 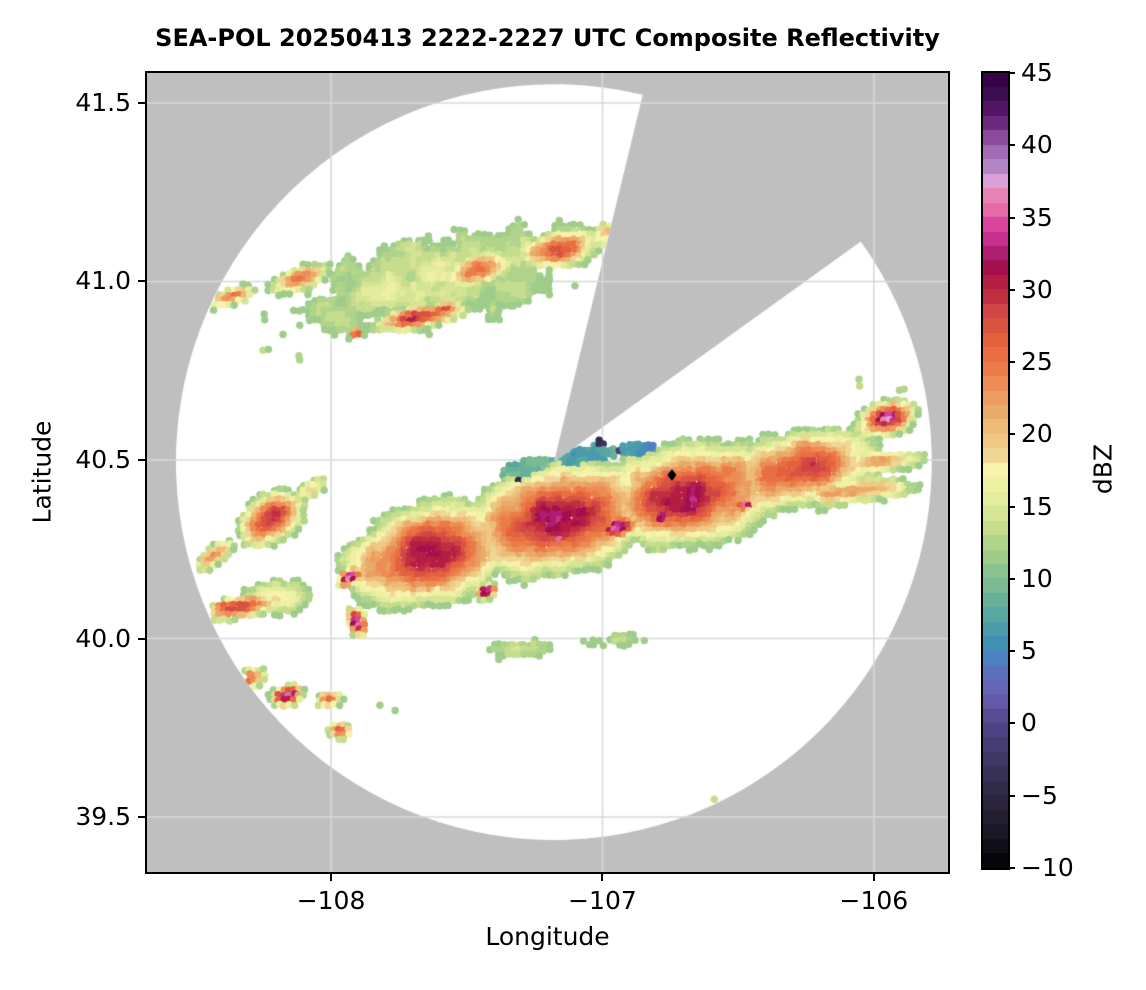 What do you see at coordinates (103, 459) in the screenshot?
I see `y-tick-label: 40.5` at bounding box center [103, 459].